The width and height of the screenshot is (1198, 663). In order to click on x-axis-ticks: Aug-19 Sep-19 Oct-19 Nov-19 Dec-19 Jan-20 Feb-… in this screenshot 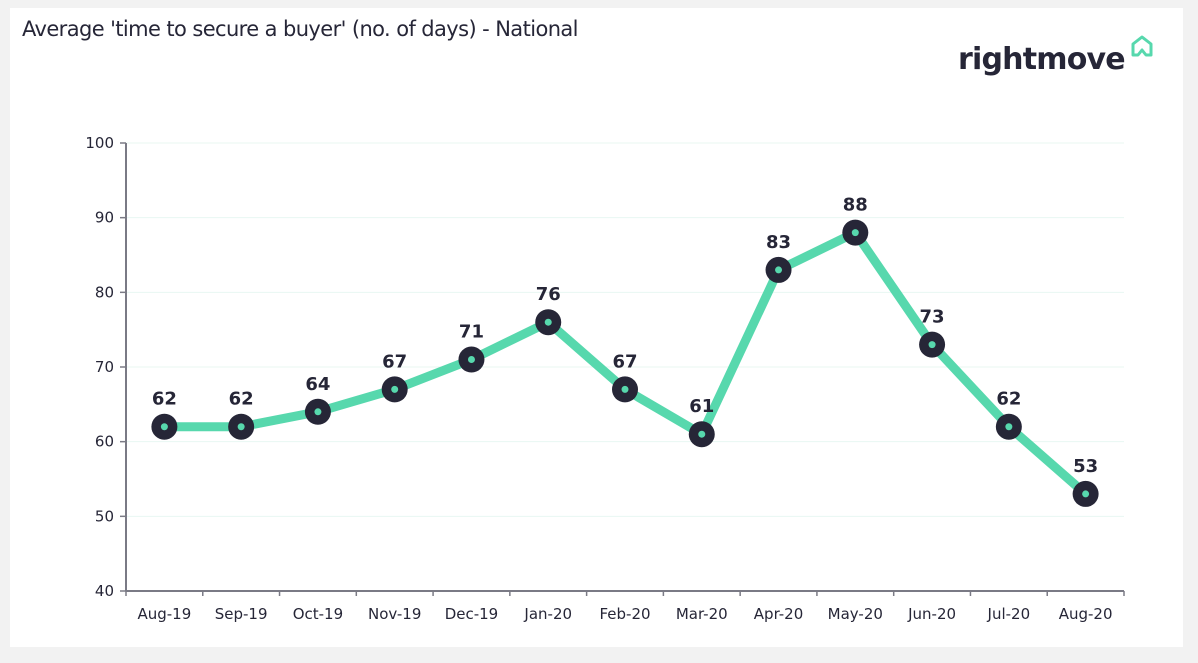, I will do `click(625, 607)`.